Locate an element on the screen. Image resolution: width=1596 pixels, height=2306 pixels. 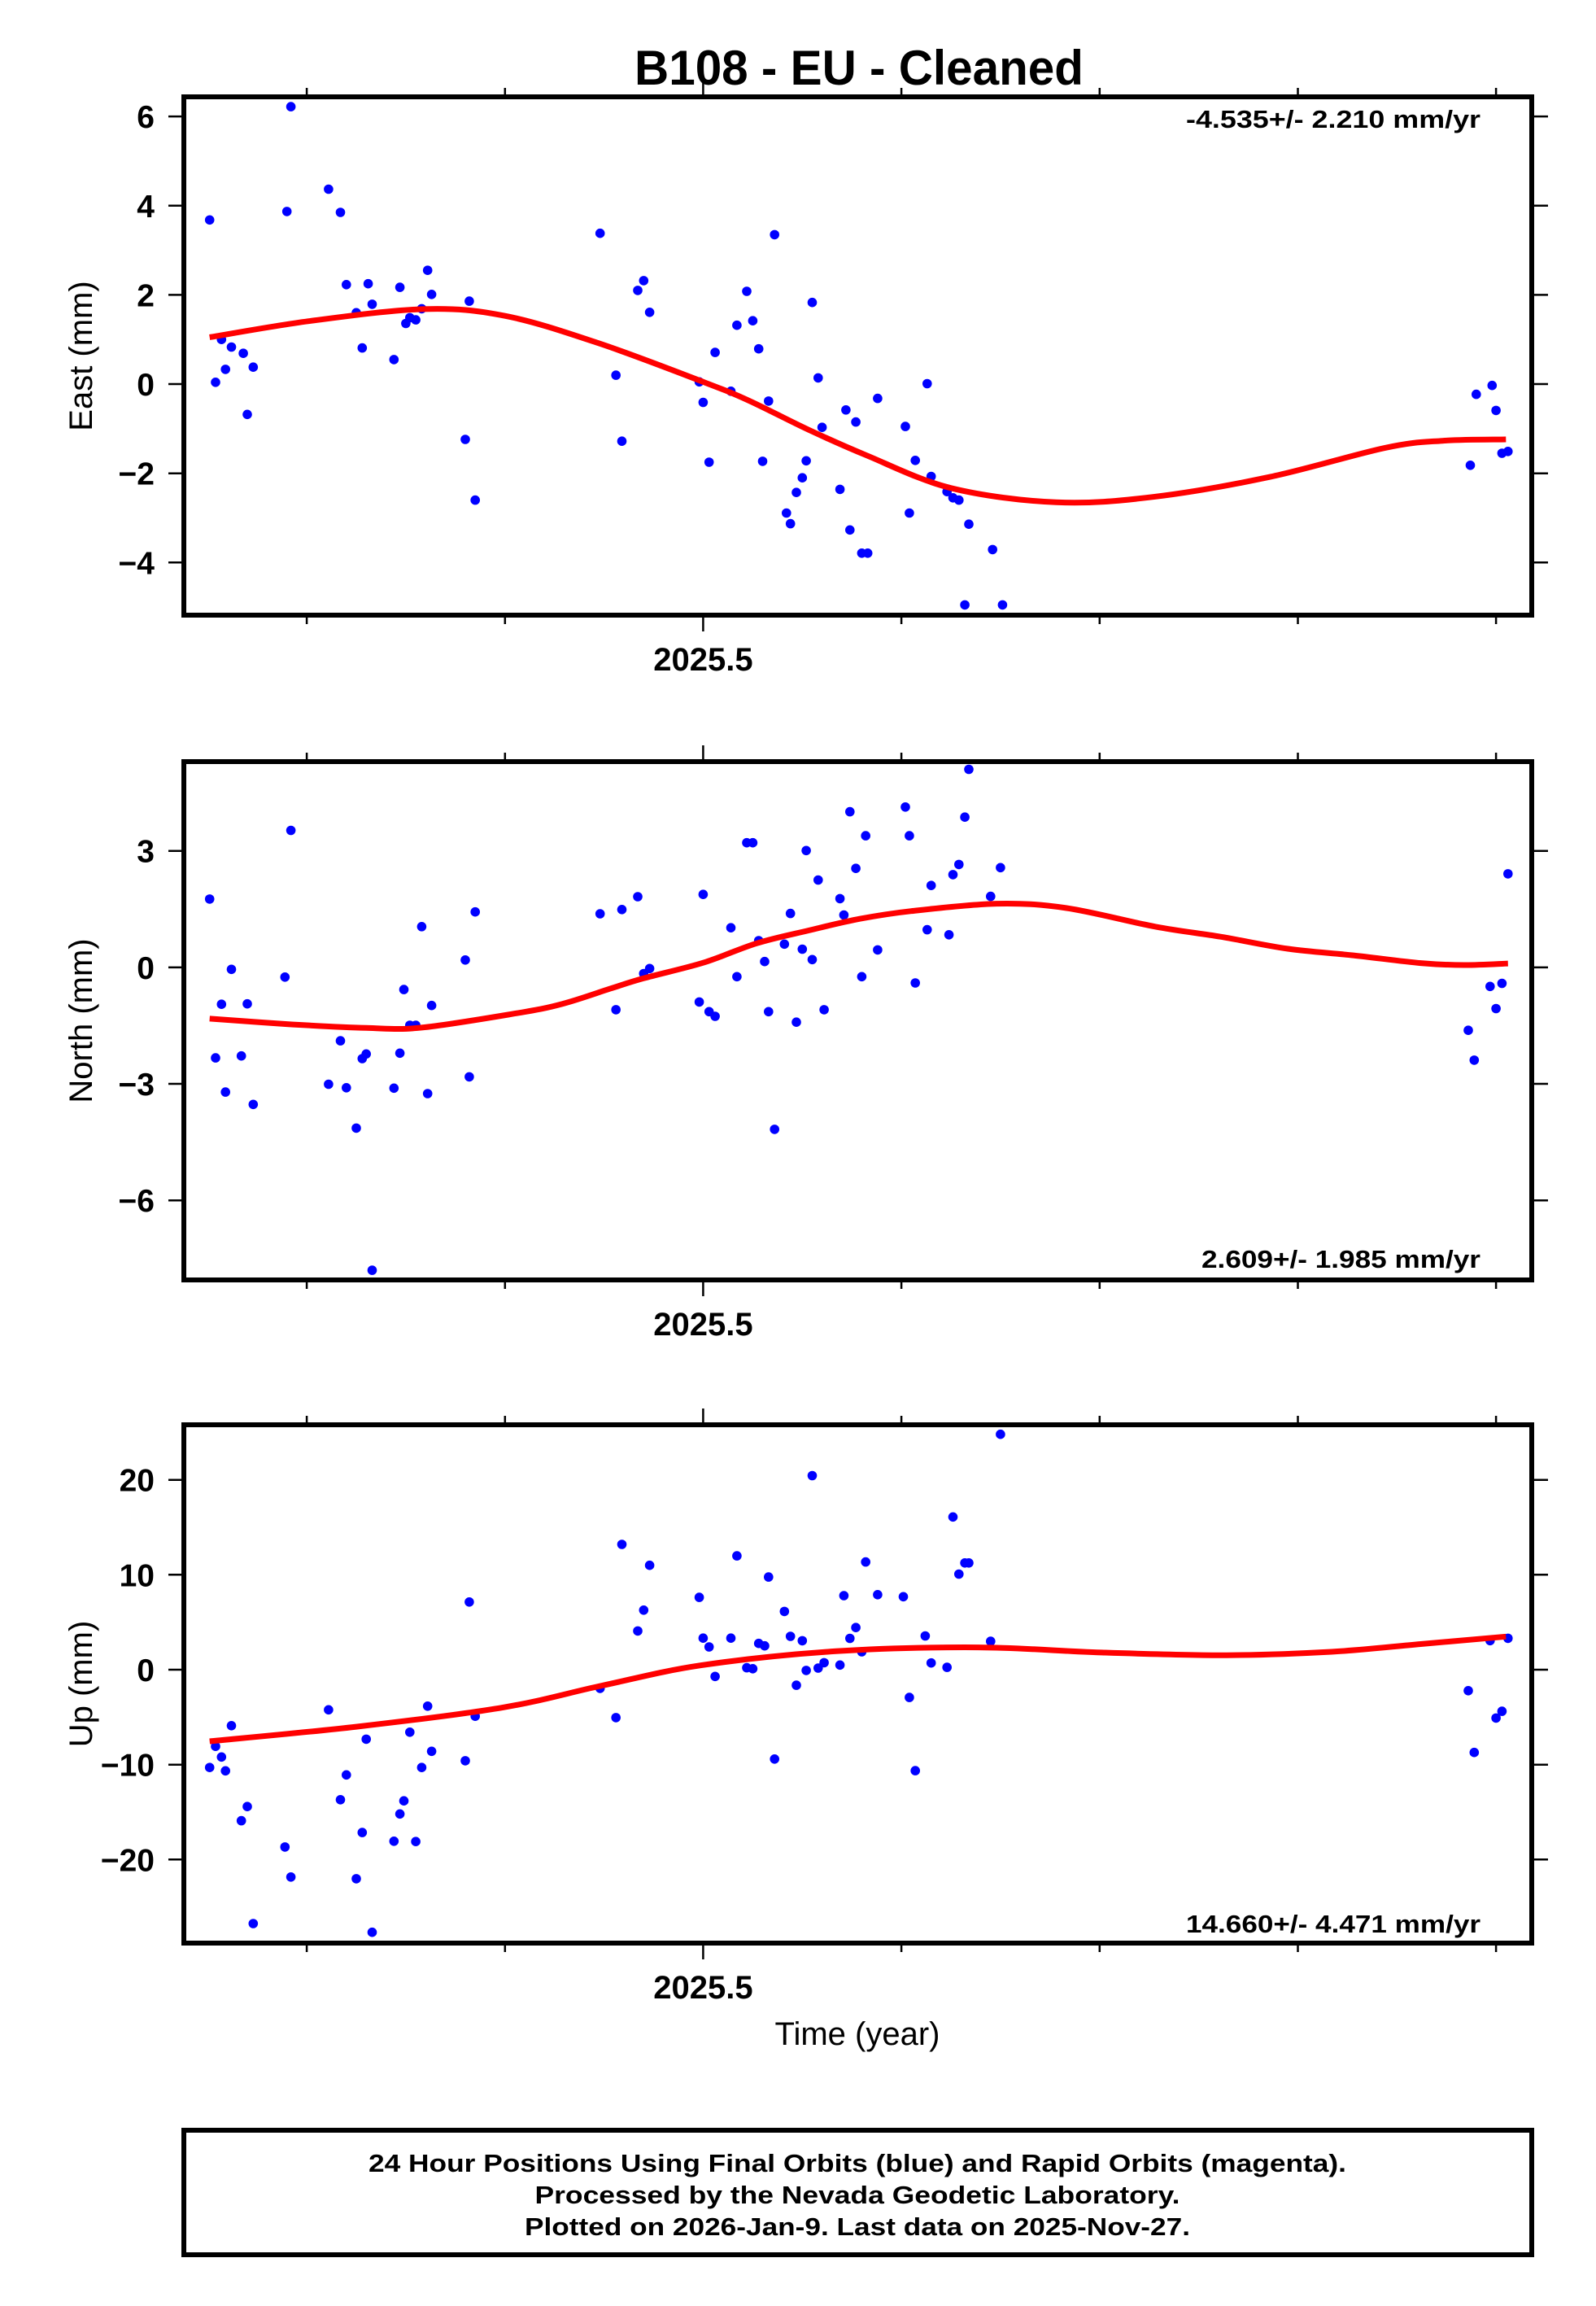
up-ytick-label: 10 is located at coordinates (137, 1575).